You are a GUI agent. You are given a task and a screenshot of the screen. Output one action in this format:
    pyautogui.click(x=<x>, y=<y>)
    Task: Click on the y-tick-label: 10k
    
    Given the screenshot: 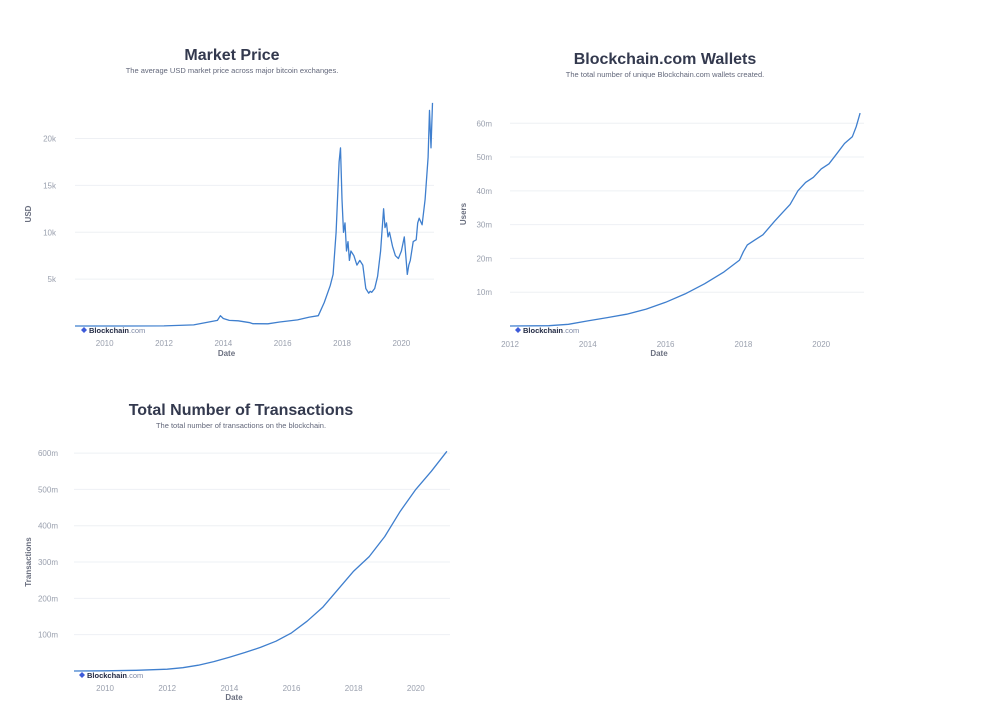 What is the action you would take?
    pyautogui.click(x=50, y=232)
    